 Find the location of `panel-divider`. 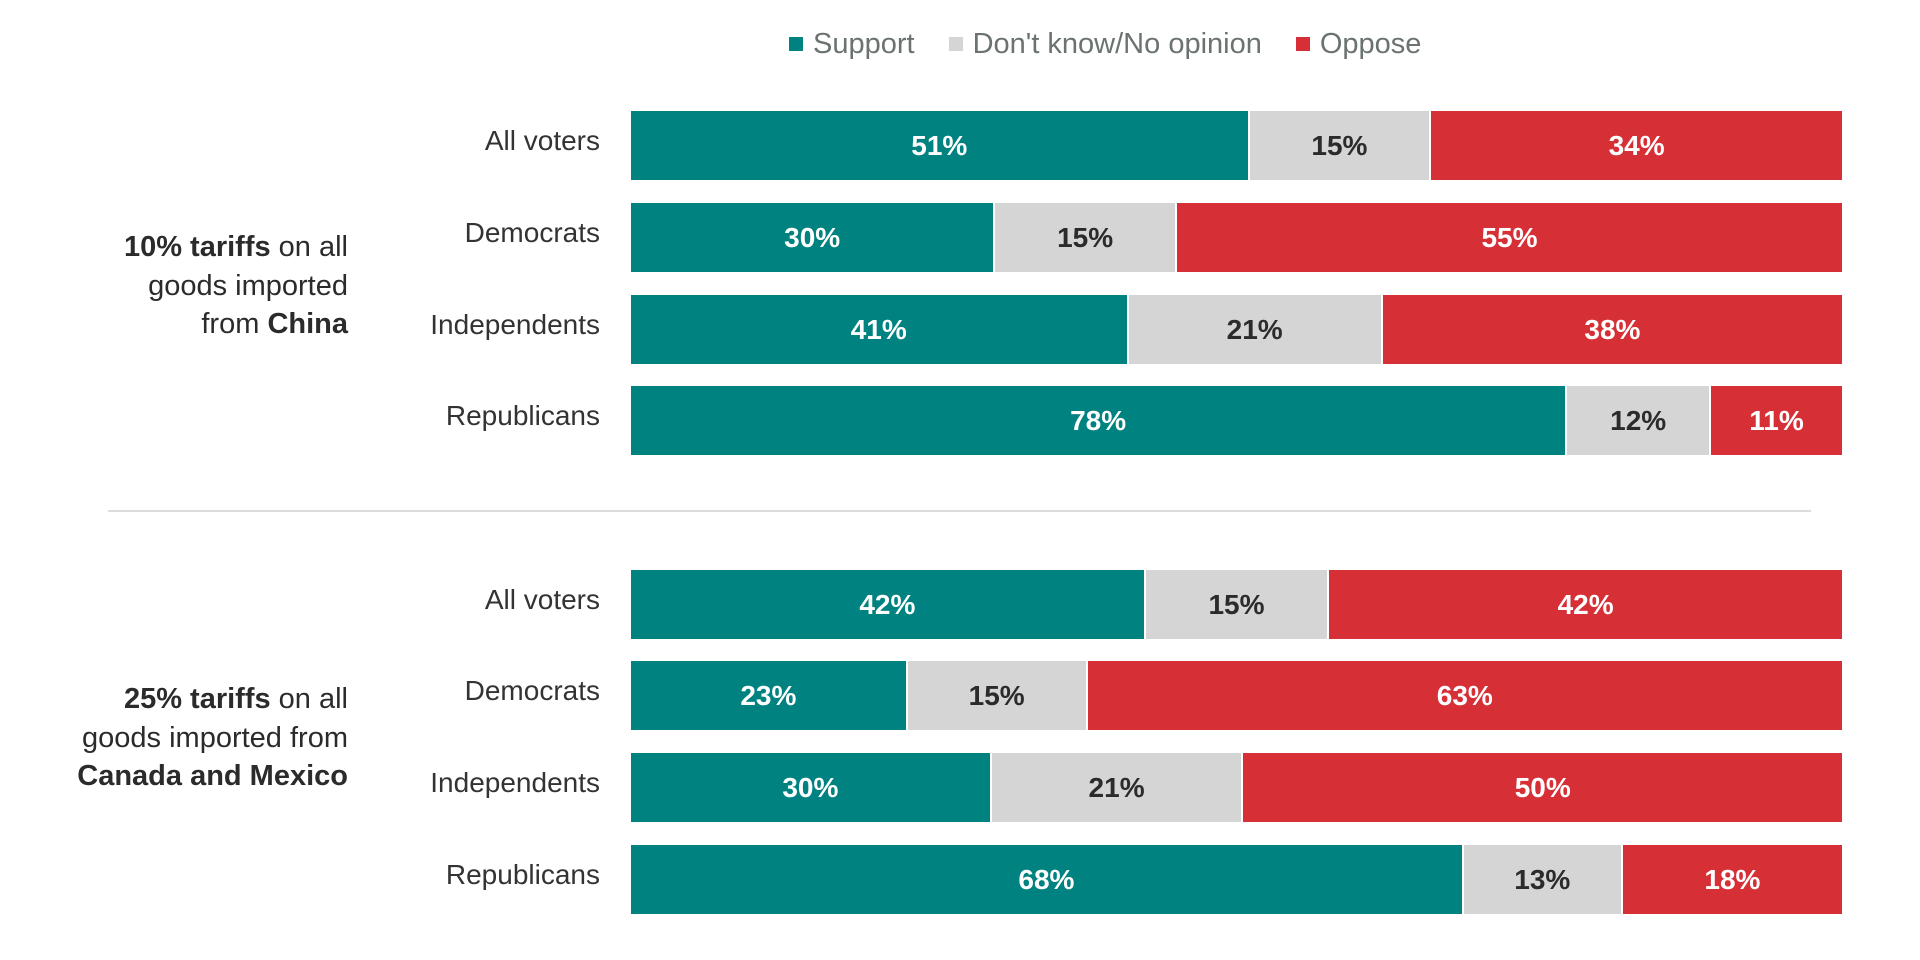

panel-divider is located at coordinates (959, 511).